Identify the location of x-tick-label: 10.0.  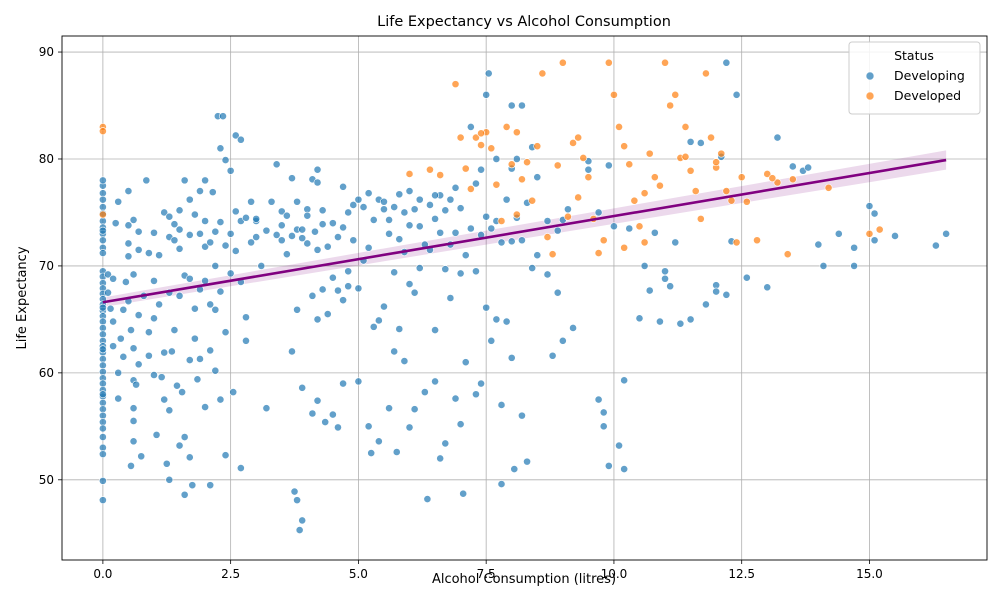
(614, 574).